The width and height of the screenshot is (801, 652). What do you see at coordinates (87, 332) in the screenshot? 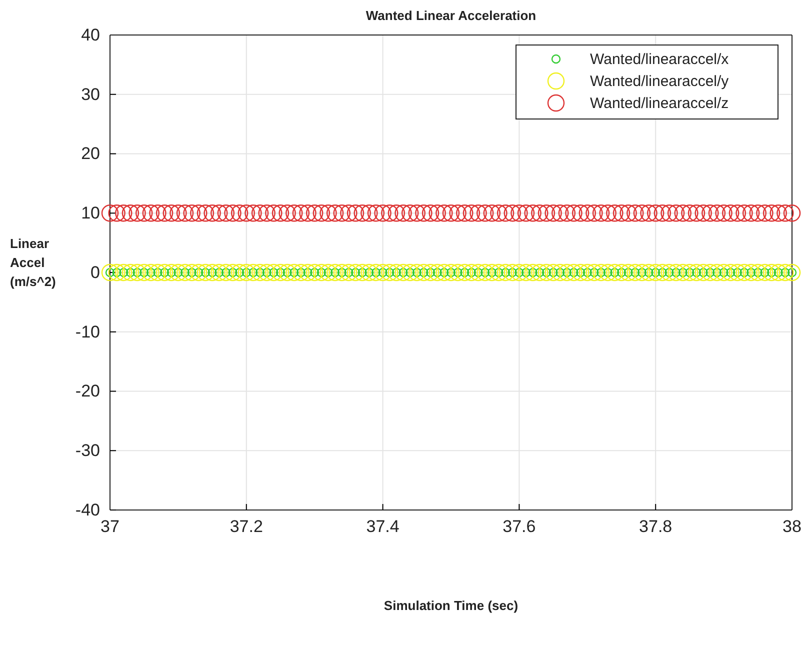
I see `y-tick-label: -10` at bounding box center [87, 332].